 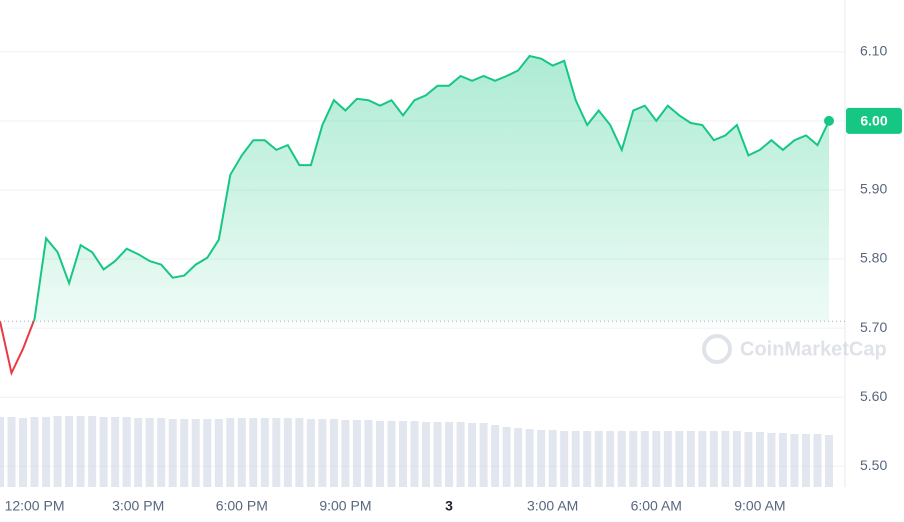 What do you see at coordinates (449, 506) in the screenshot?
I see `x-tick-label: 3` at bounding box center [449, 506].